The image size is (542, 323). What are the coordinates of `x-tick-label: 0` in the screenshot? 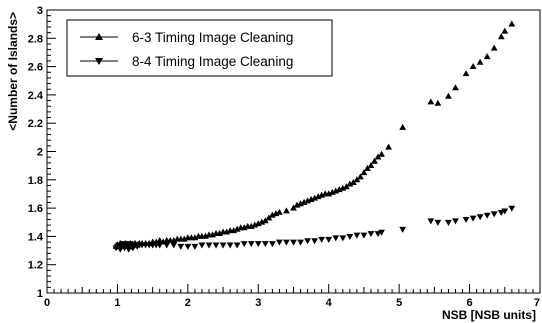 It's located at (47, 303).